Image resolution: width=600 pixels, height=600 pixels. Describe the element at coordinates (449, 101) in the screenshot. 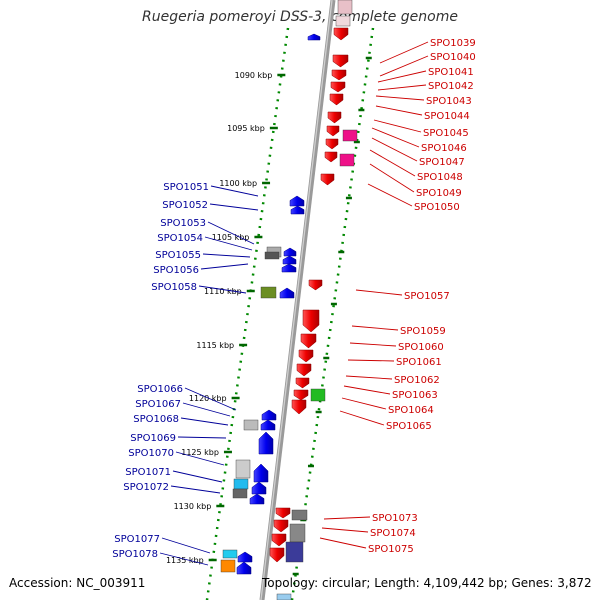

I see `gene-label-right: SPO1043` at that location.